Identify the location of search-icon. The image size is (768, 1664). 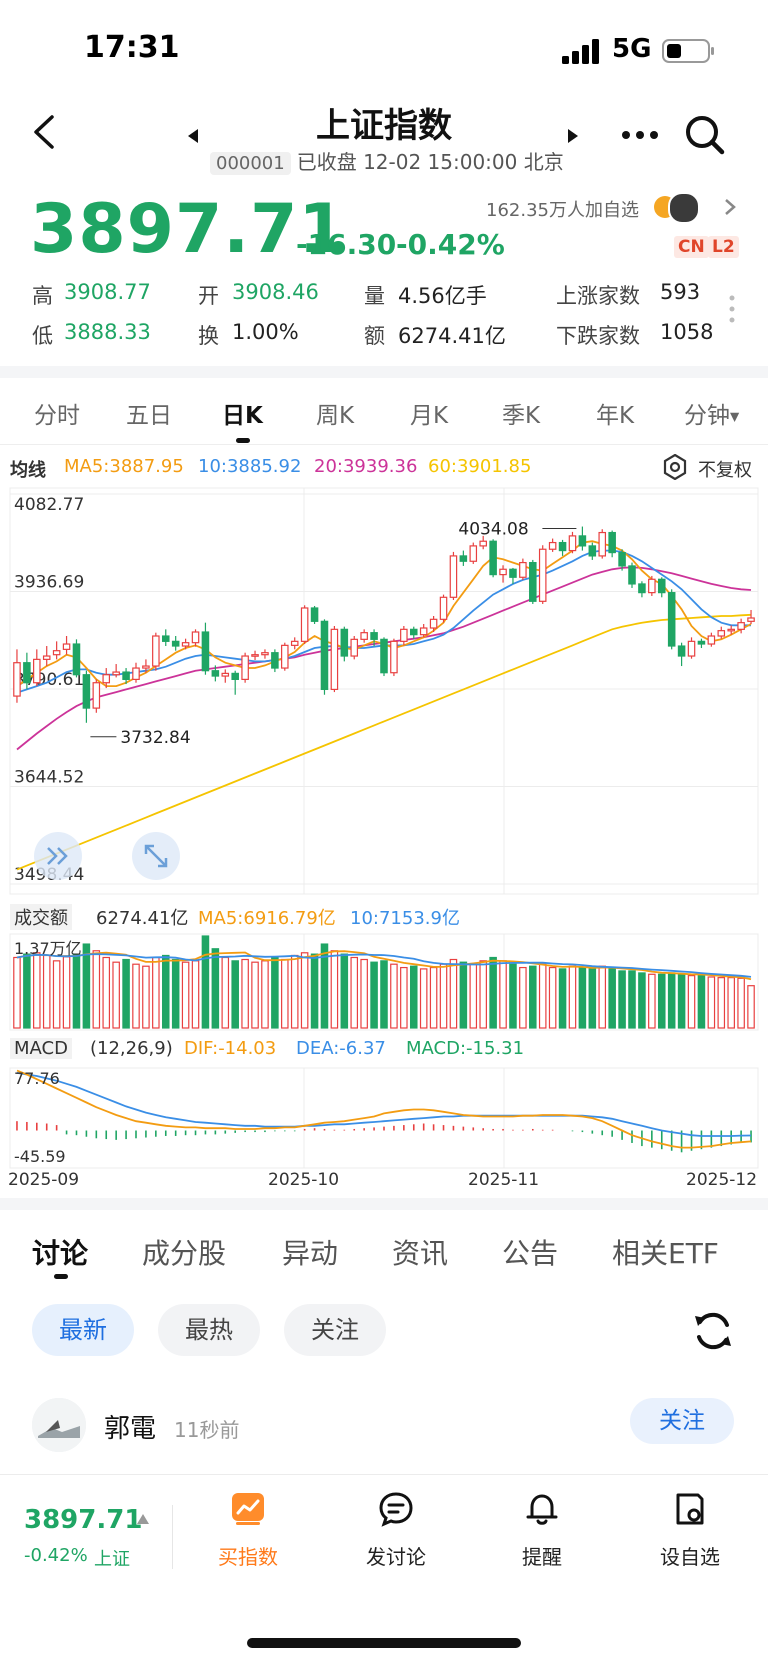
(705, 135).